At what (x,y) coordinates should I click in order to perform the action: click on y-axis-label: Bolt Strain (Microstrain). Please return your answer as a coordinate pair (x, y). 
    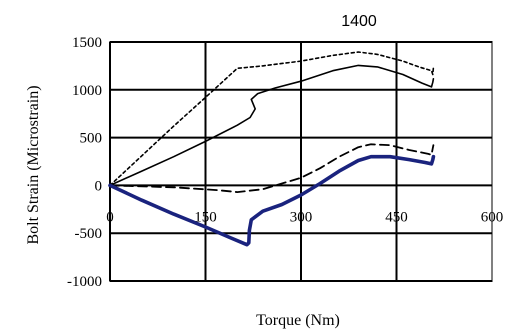
    Looking at the image, I should click on (33, 164).